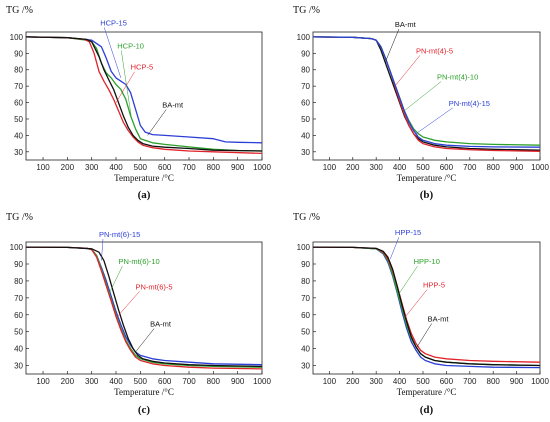 This screenshot has width=550, height=422. Describe the element at coordinates (144, 410) in the screenshot. I see `panel-label: (c)` at that location.